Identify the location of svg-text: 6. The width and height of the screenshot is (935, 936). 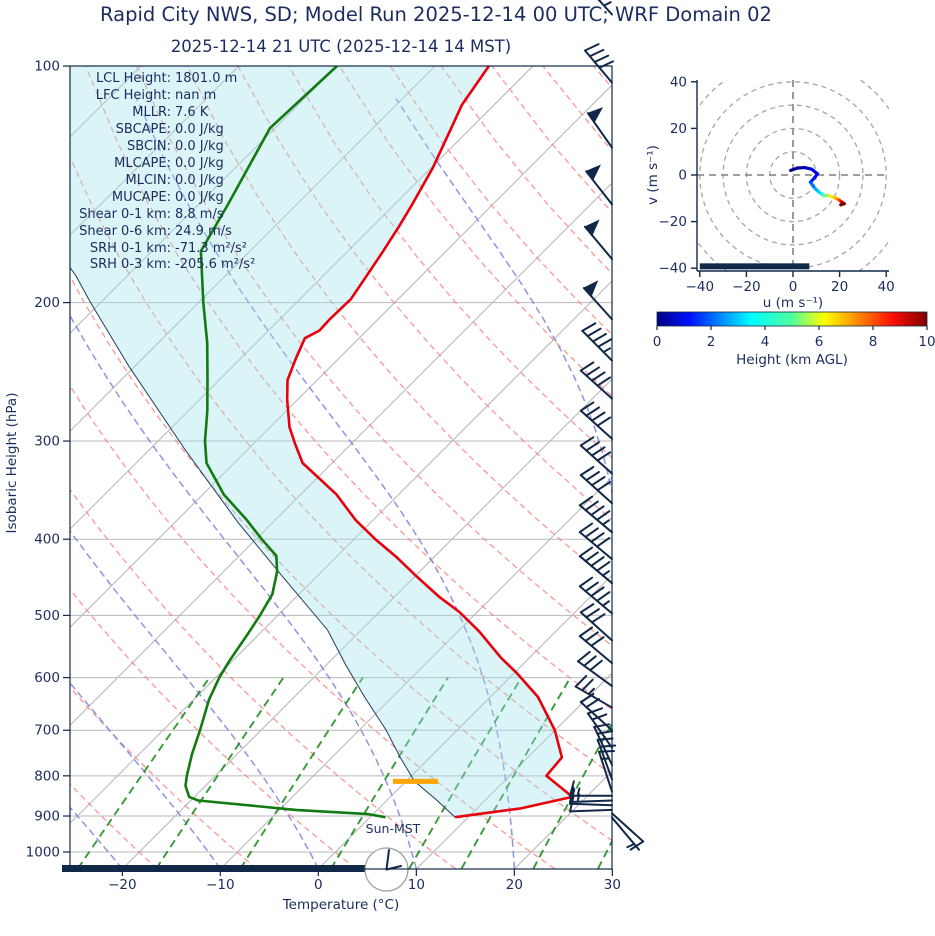
(819, 342).